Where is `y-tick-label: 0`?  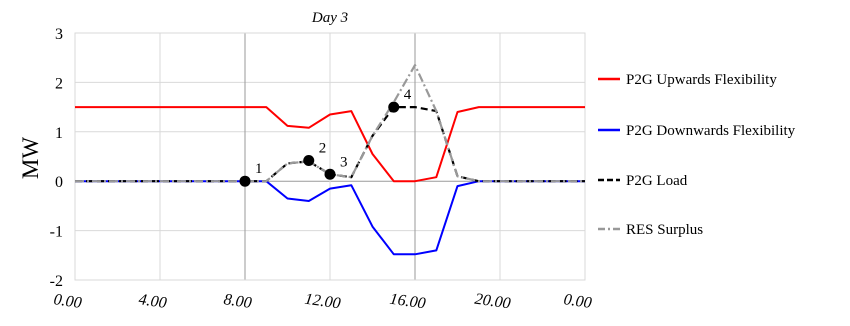 y-tick-label: 0 is located at coordinates (59, 182).